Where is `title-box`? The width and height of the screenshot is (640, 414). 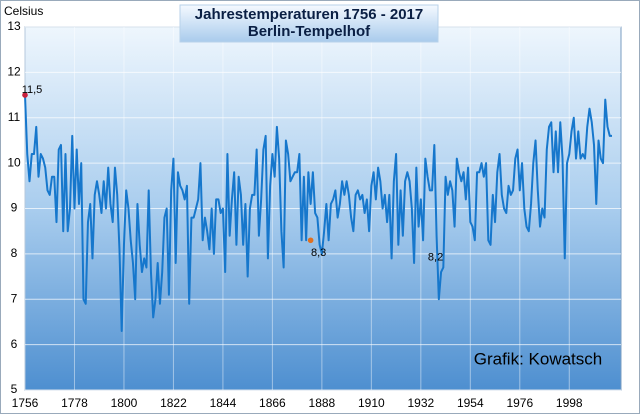
title-box is located at coordinates (309, 23).